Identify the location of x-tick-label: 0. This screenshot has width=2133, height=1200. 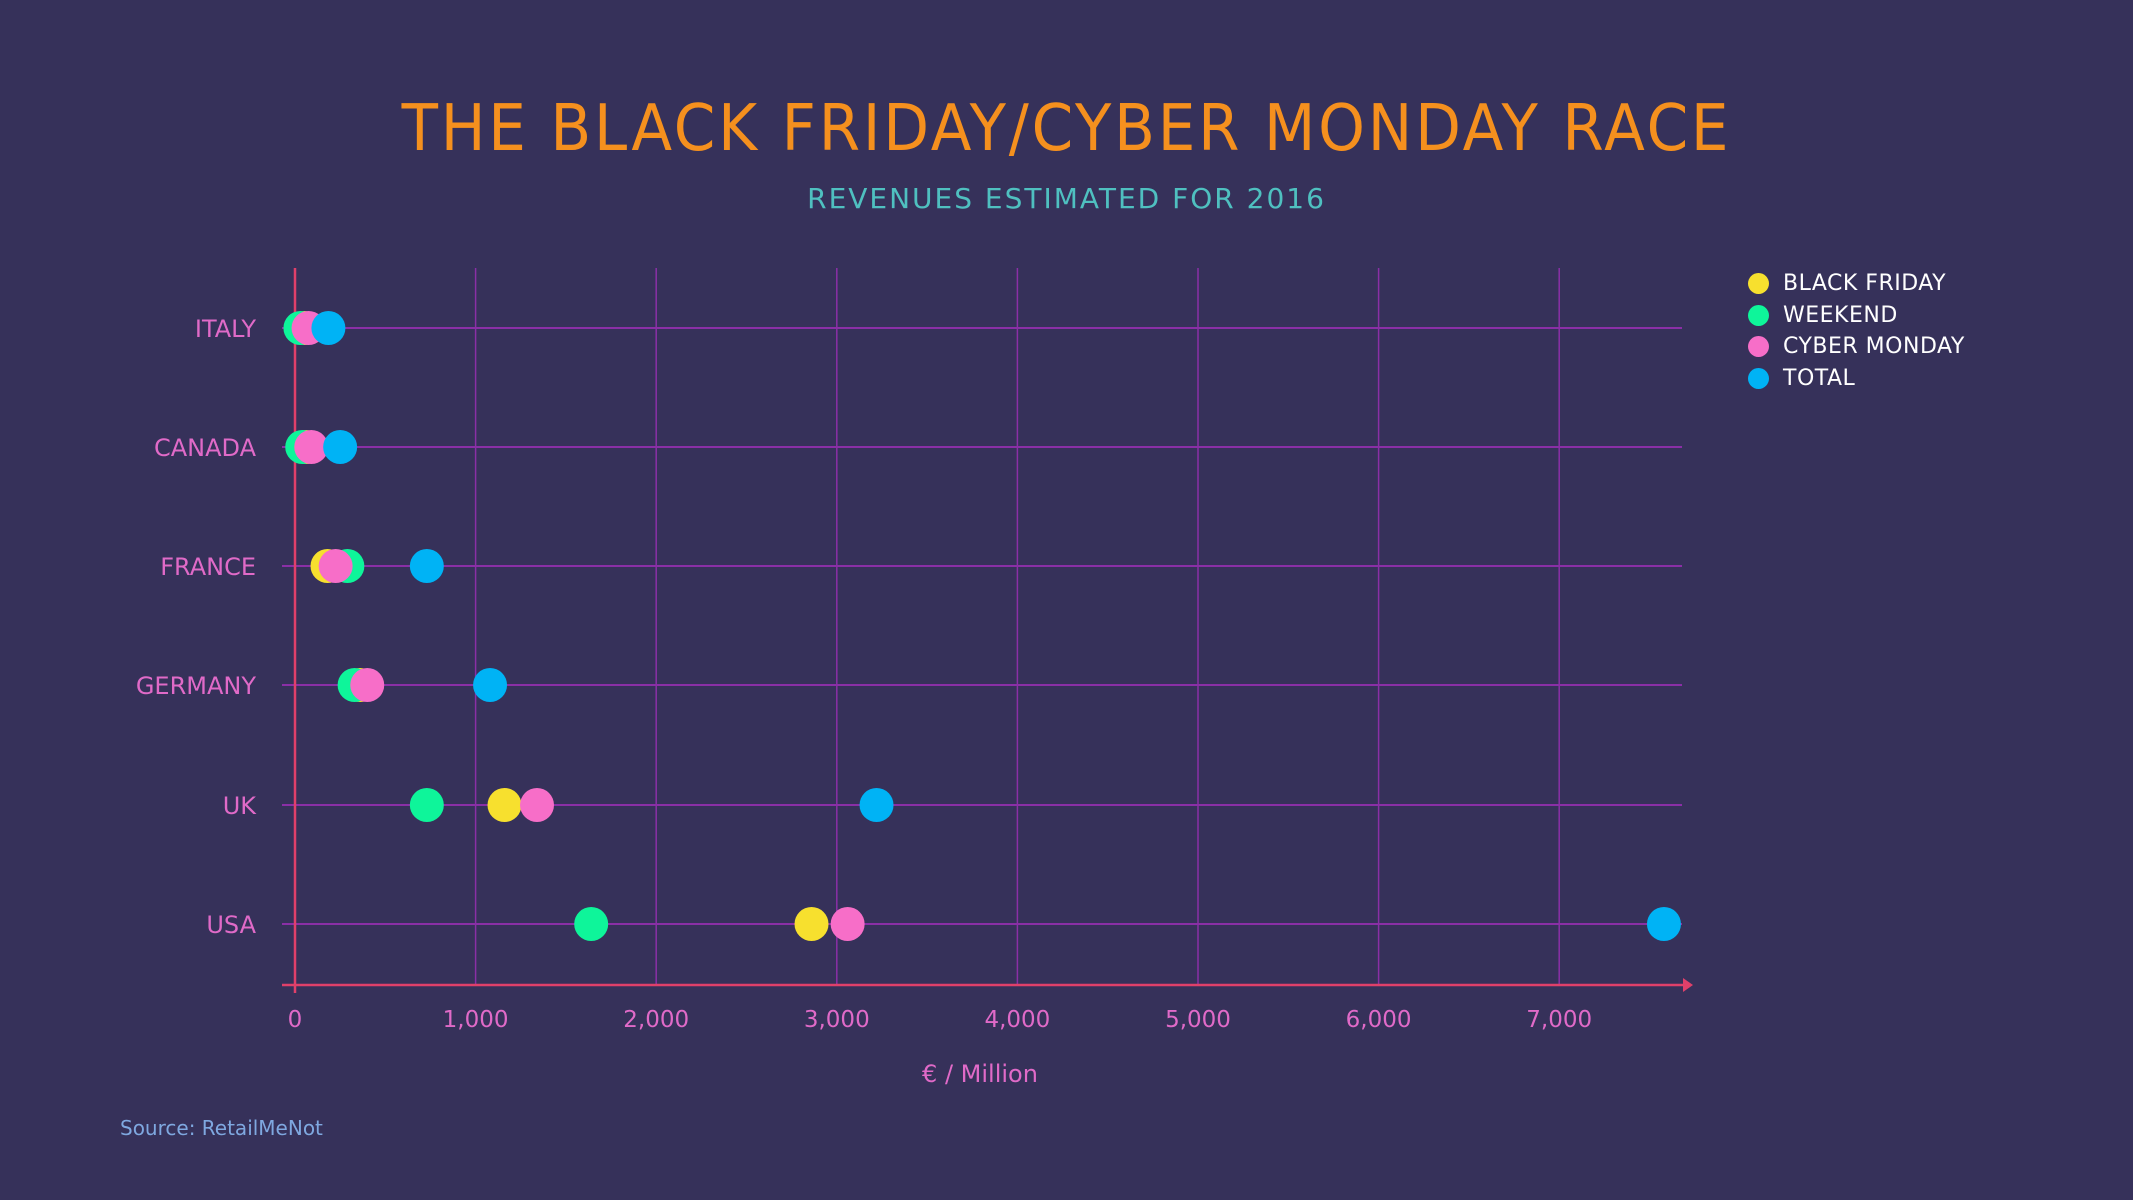
(295, 1020).